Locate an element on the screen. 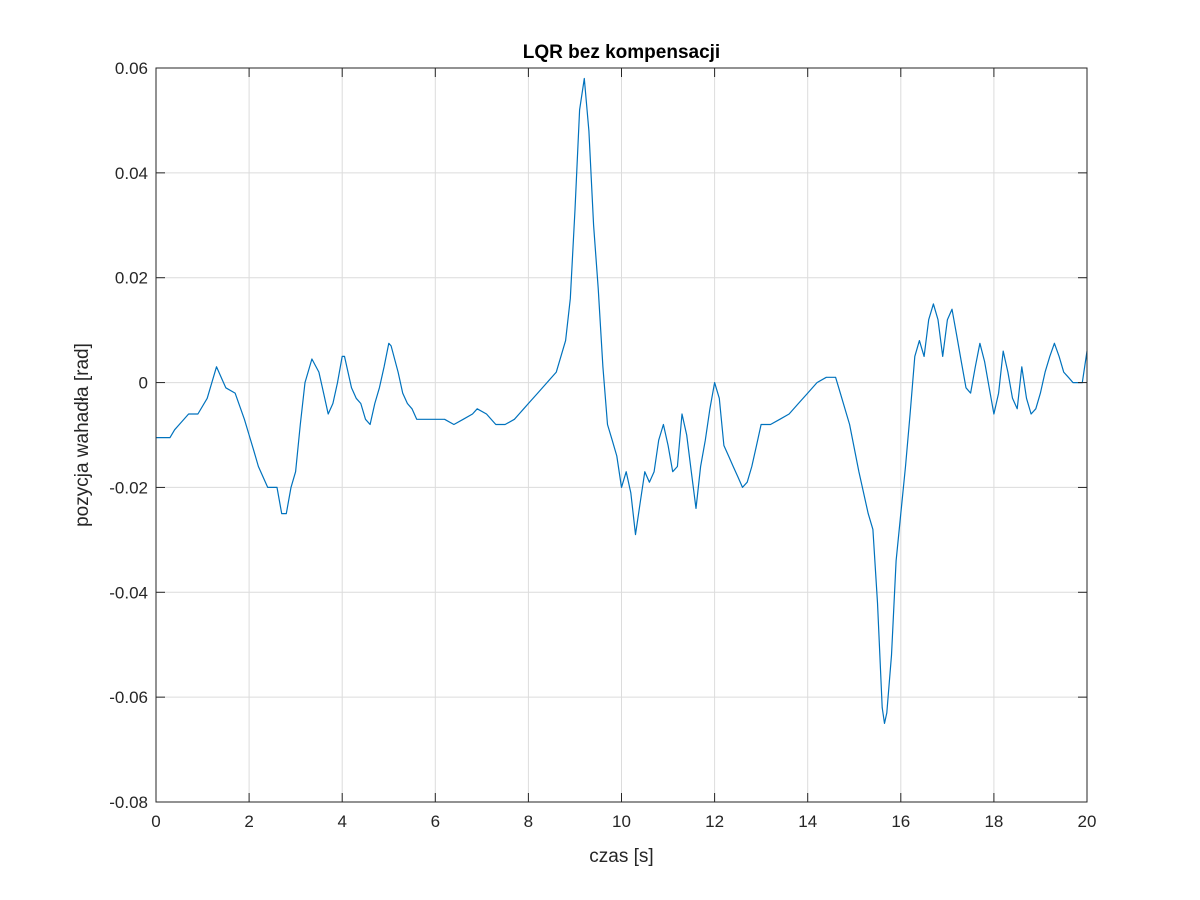 The width and height of the screenshot is (1200, 900). y-axis-label: pozycja wahadła [rad] is located at coordinates (82, 435).